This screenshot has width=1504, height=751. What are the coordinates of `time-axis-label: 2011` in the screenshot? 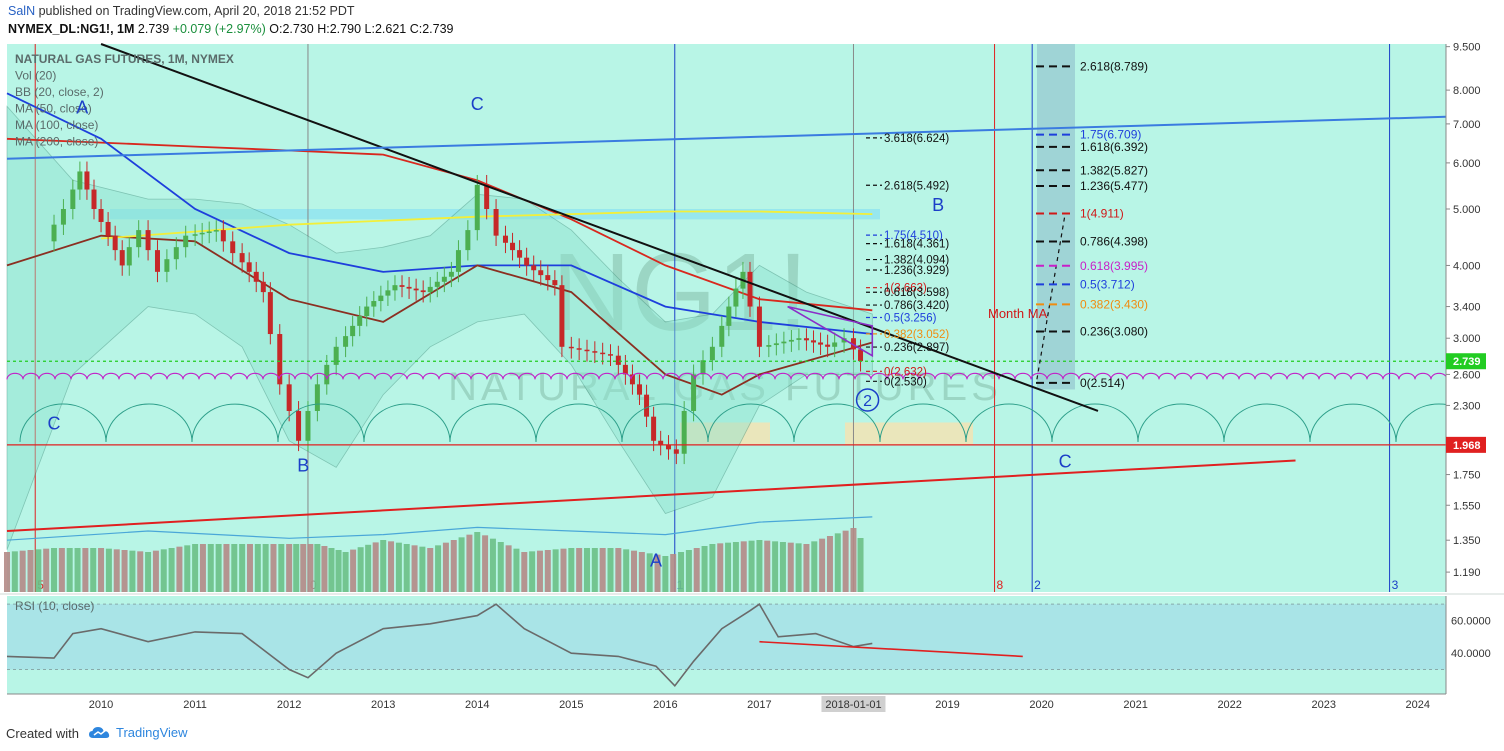 It's located at (195, 705).